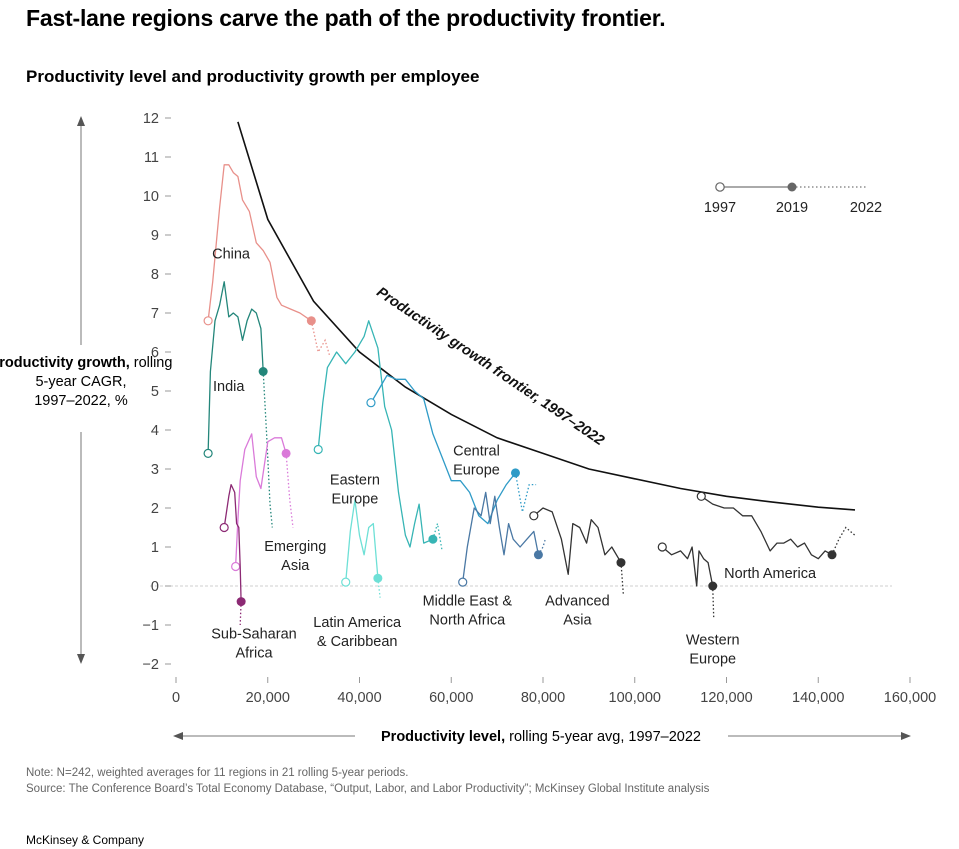 Image resolution: width=959 pixels, height=849 pixels. I want to click on x-tick-label: 100,000, so click(635, 698).